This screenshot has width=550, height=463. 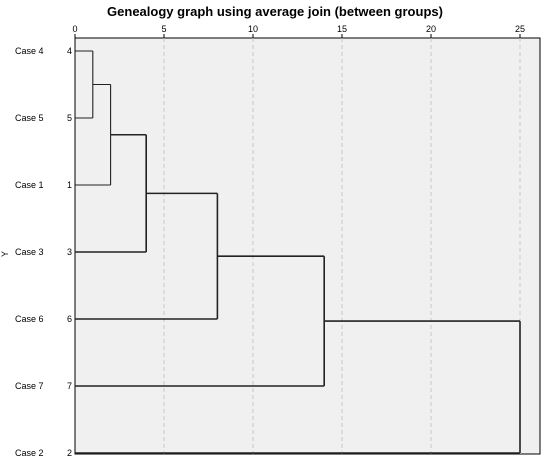 I want to click on x-axis-ticks: 0 5 10 15 20 25, so click(x=298, y=31).